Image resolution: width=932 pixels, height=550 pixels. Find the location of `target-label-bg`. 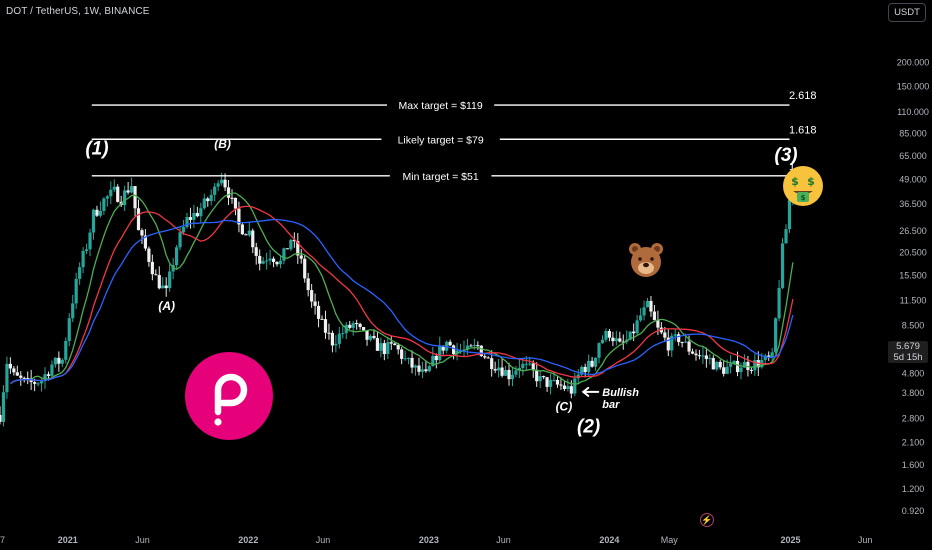

target-label-bg is located at coordinates (440, 139).